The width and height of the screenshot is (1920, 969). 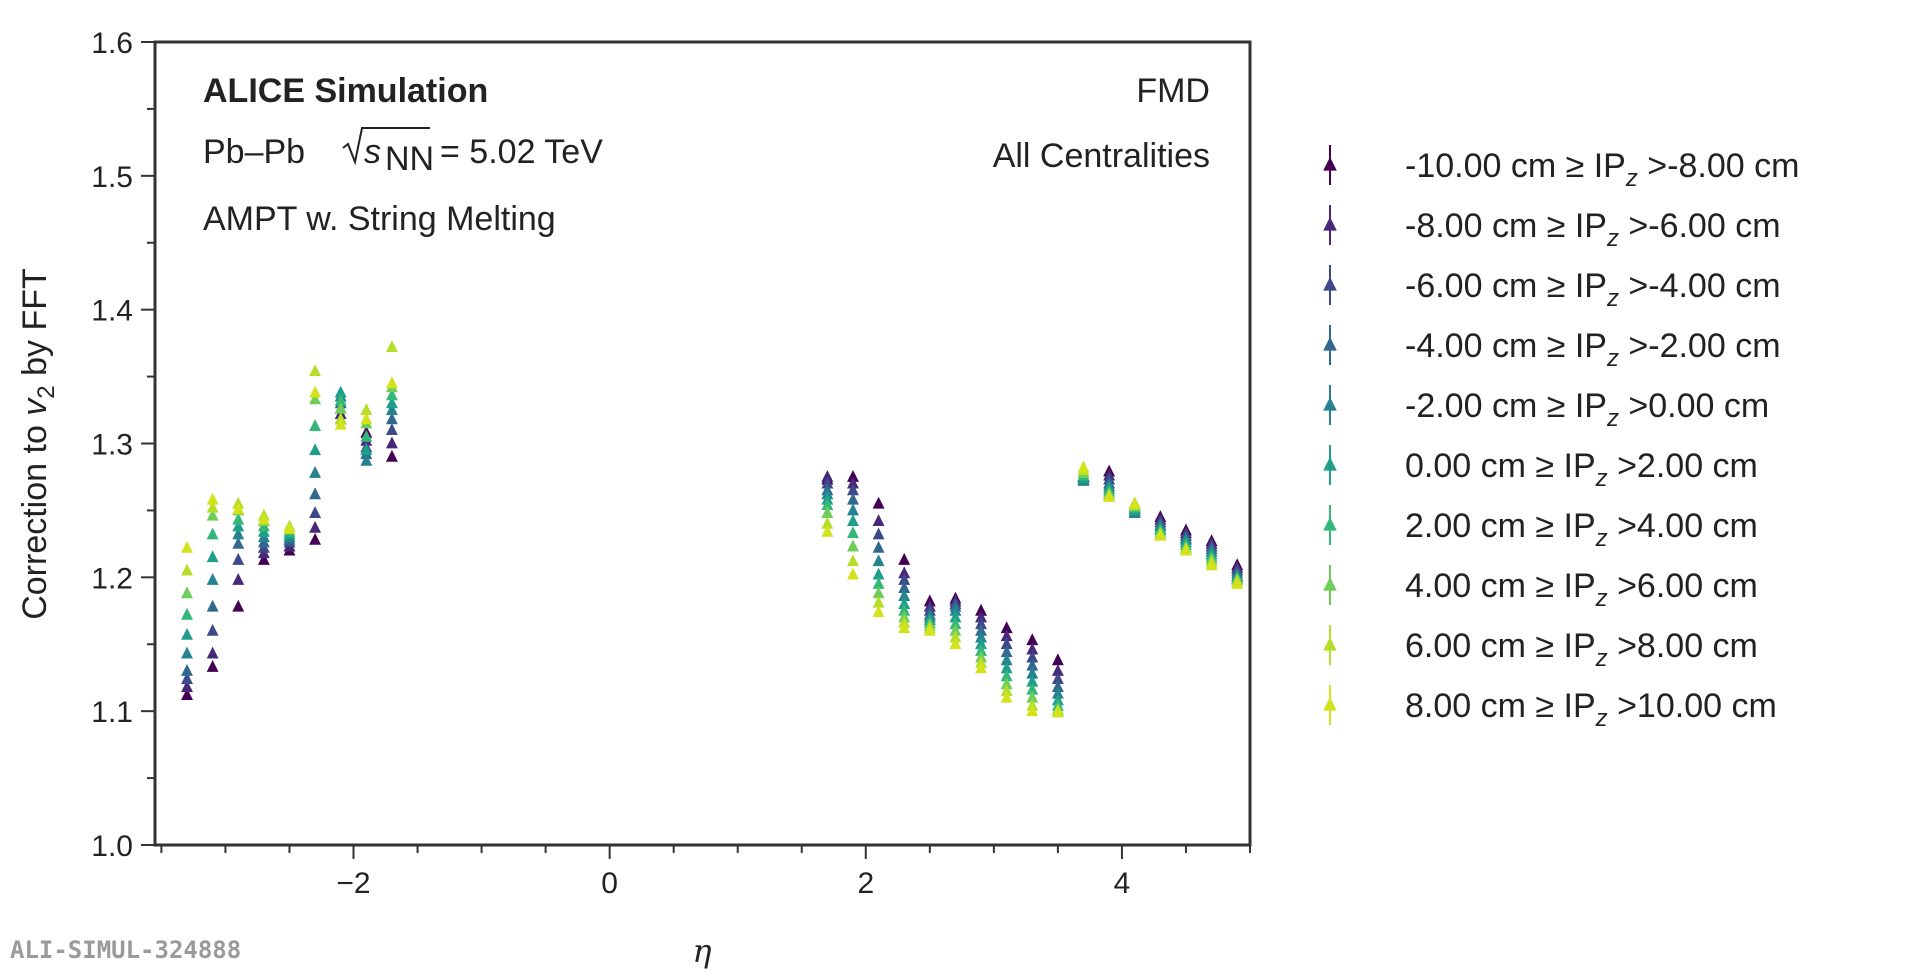 What do you see at coordinates (1515, 166) in the screenshot?
I see `legend-label-main: -10.00 cm ≥ IP` at bounding box center [1515, 166].